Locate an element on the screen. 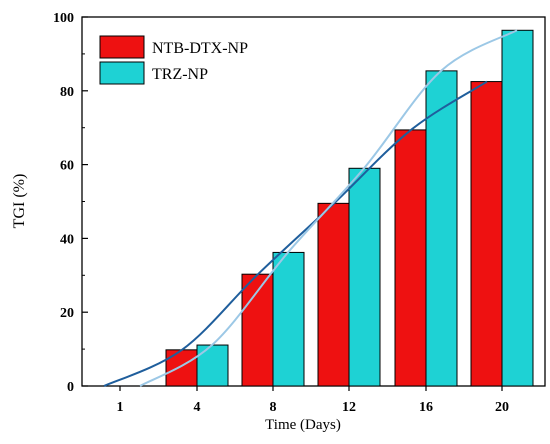  x-tick-label: 16 is located at coordinates (426, 407).